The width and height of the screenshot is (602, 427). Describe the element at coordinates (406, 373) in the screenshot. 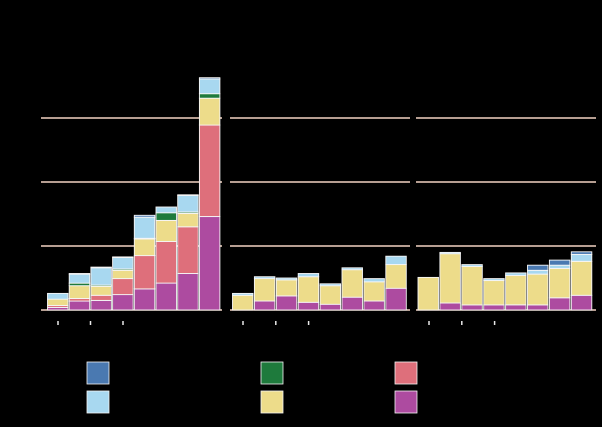

I see `legend-swatch-salmon` at that location.